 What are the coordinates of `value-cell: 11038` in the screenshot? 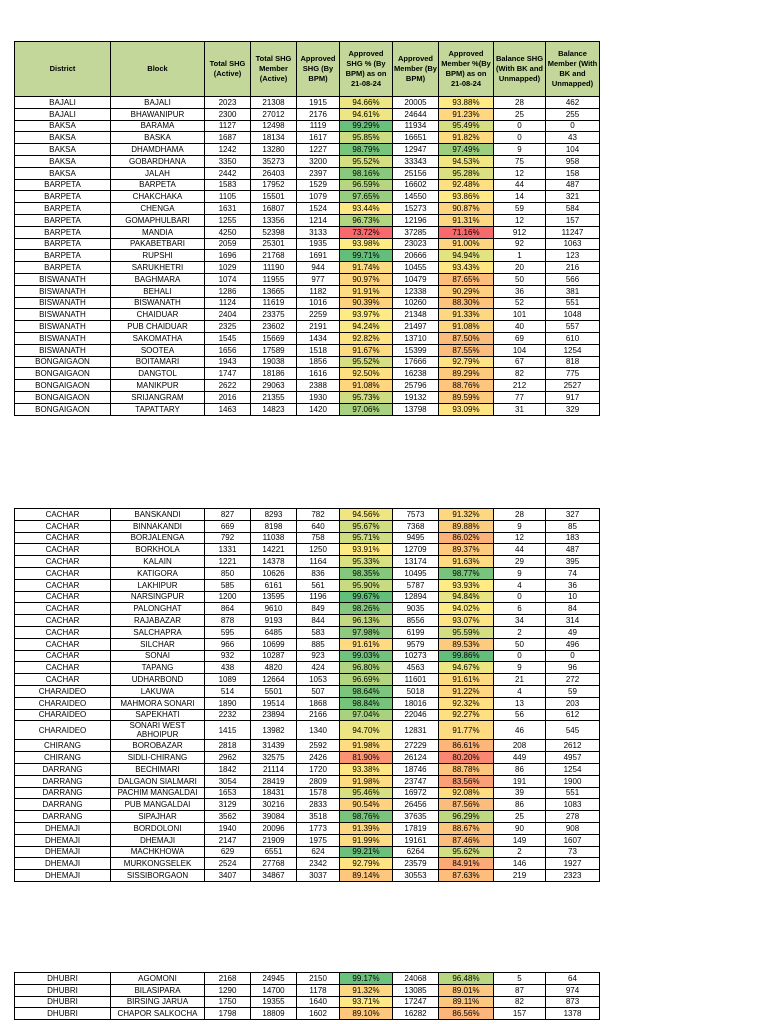 It's located at (273, 538).